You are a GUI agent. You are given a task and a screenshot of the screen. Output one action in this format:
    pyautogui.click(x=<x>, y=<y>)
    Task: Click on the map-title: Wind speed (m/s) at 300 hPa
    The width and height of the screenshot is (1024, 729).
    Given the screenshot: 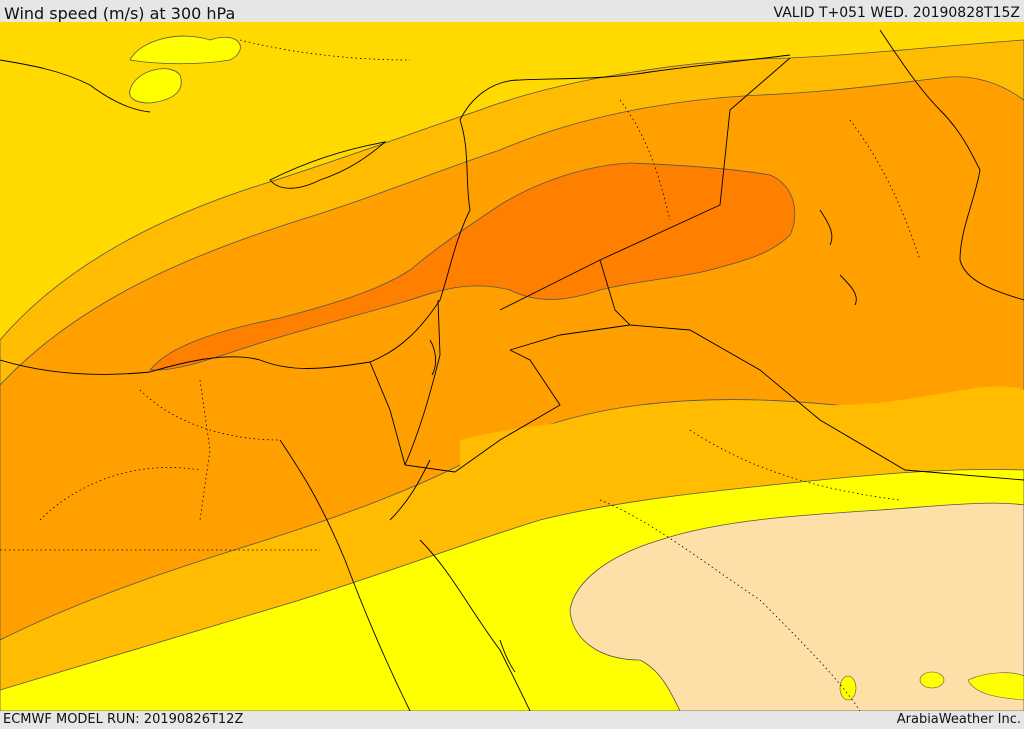 What is the action you would take?
    pyautogui.click(x=120, y=13)
    